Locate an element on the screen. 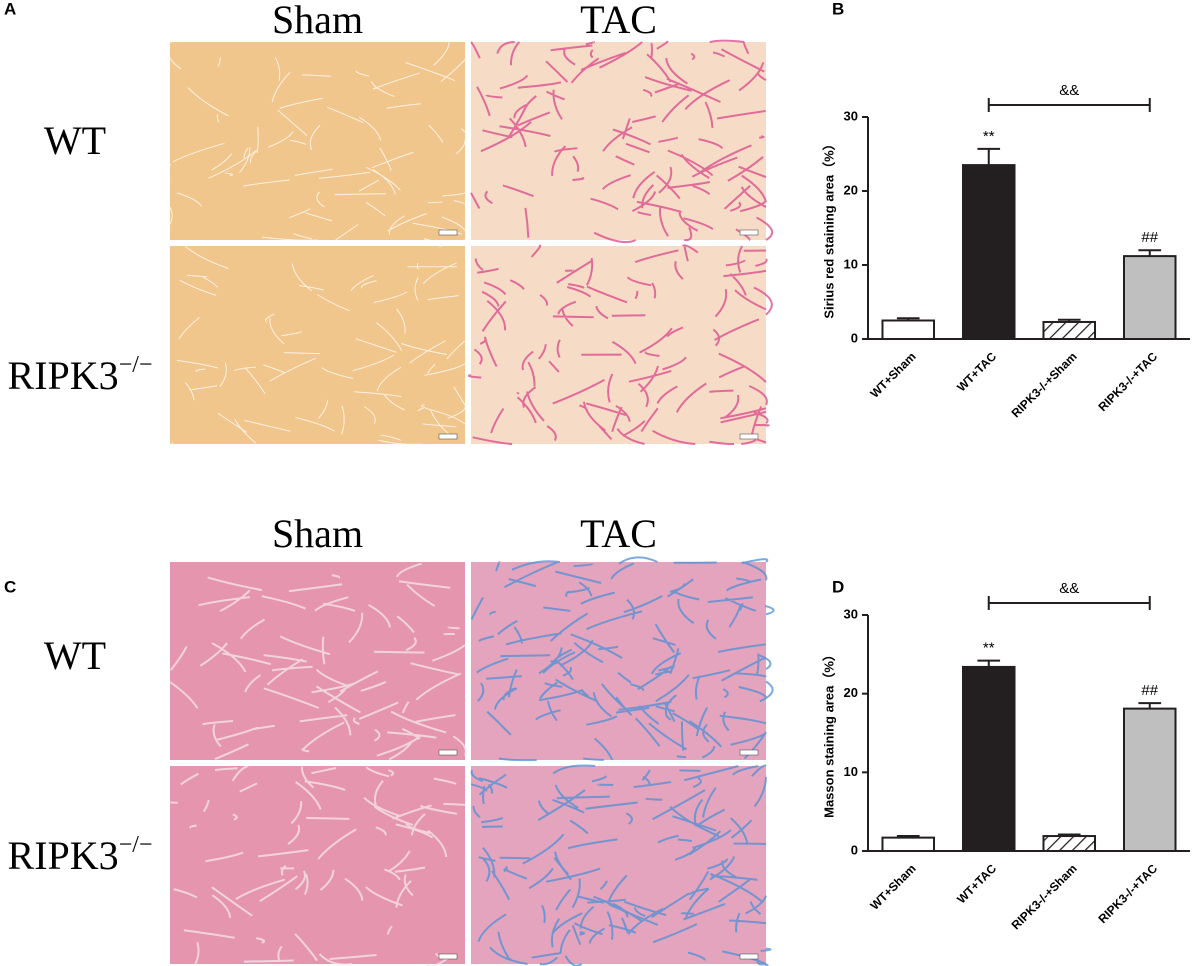  y-axis-label: Masson staining area（%） is located at coordinates (828, 733).